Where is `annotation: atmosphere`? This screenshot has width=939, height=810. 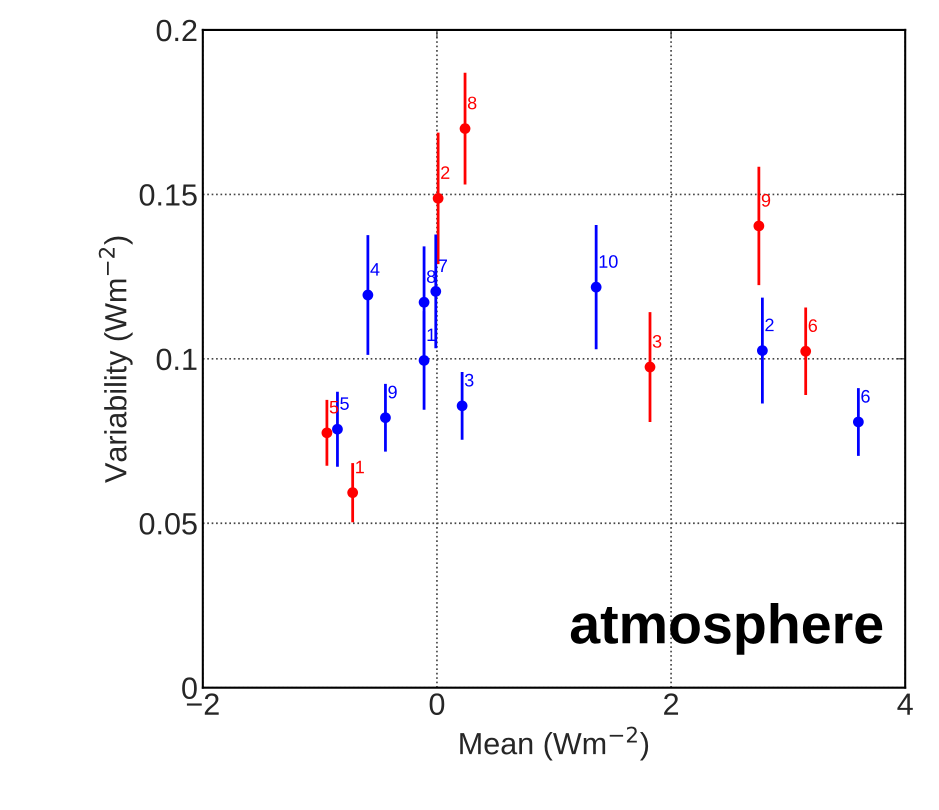 annotation: atmosphere is located at coordinates (726, 629).